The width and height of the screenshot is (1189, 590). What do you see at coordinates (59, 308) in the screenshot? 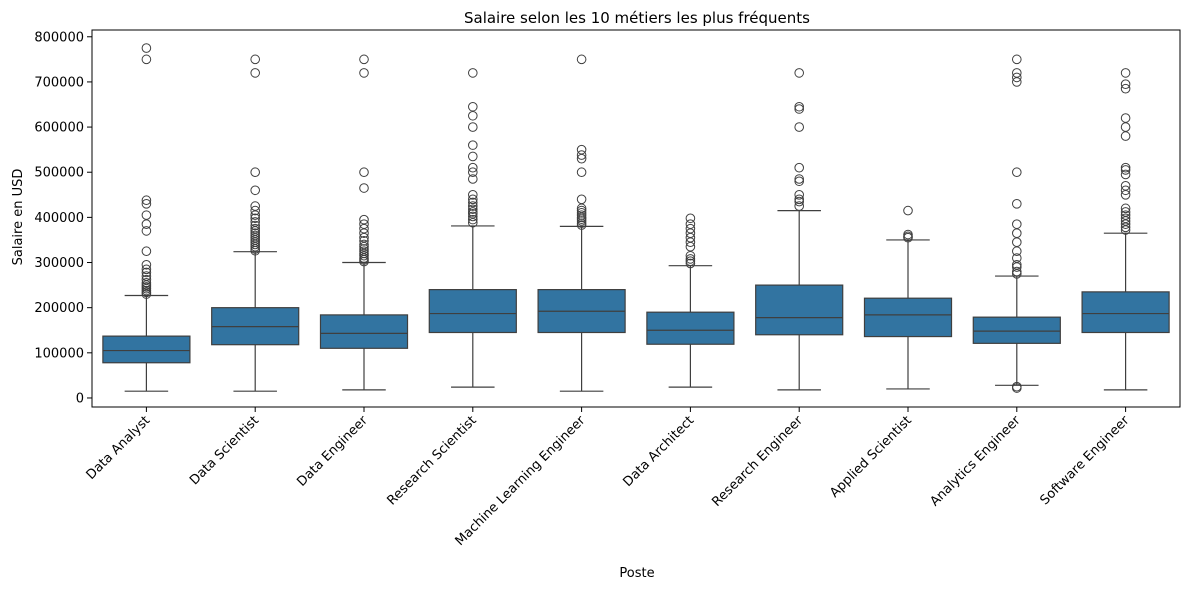
I see `y-tick-label: 200000` at bounding box center [59, 308].